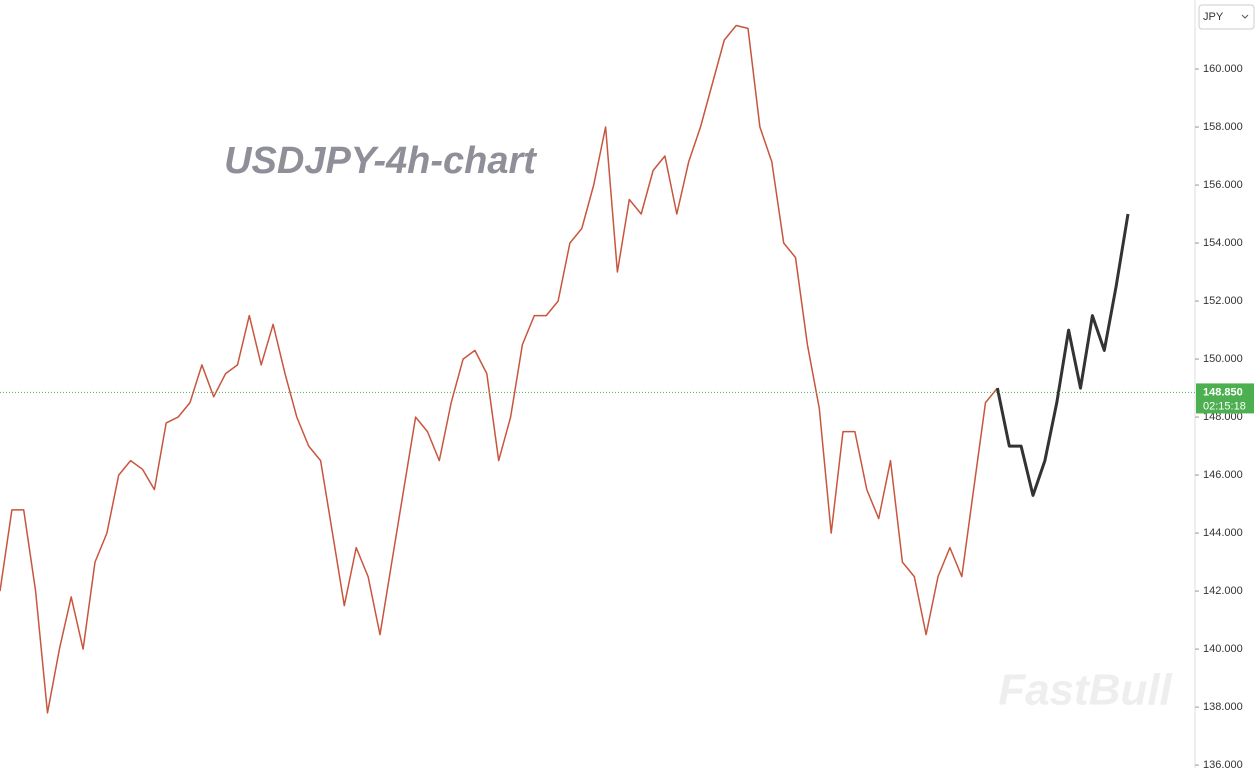 This screenshot has width=1258, height=768. Describe the element at coordinates (1223, 591) in the screenshot. I see `y-tick-label: 142.000` at that location.